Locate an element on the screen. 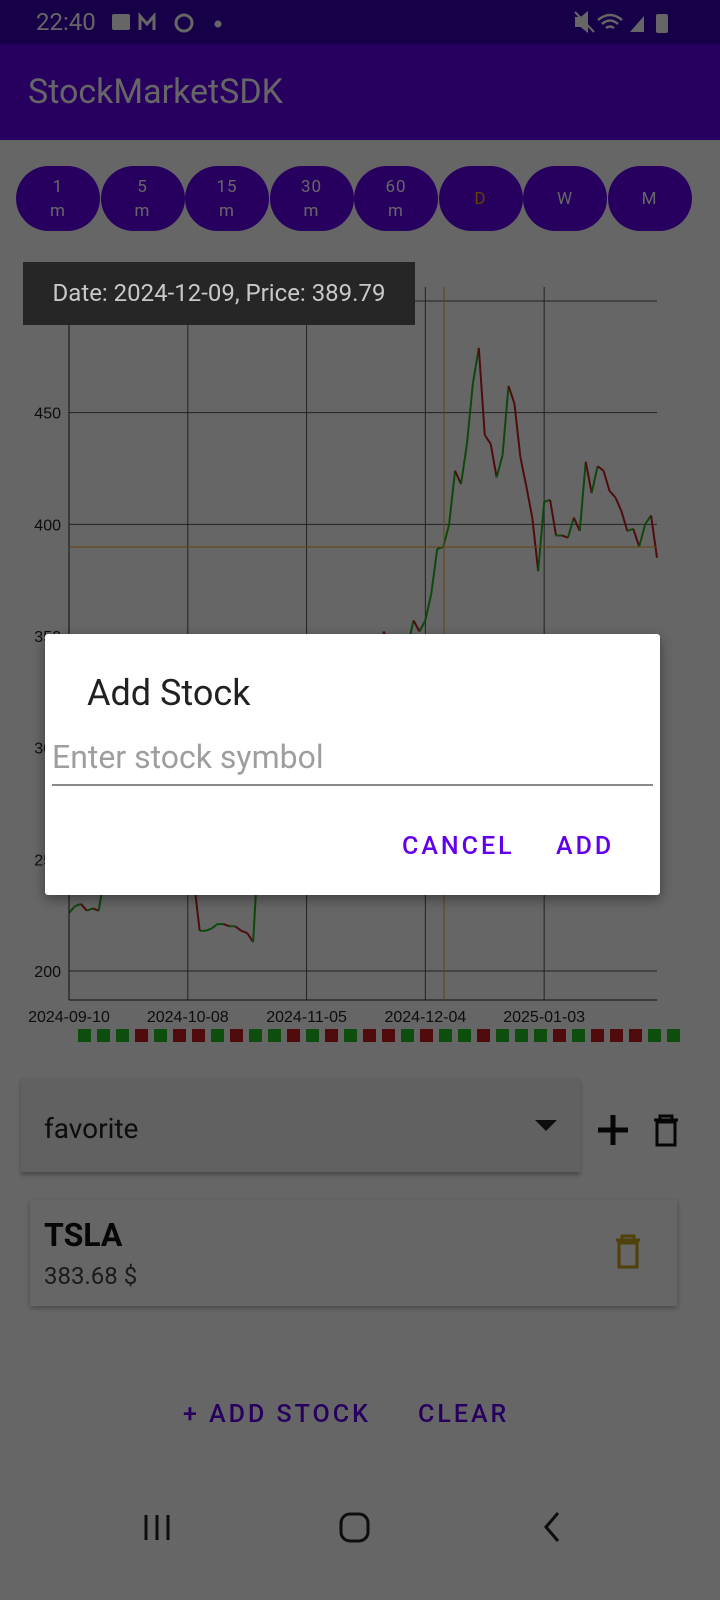 Image resolution: width=720 pixels, height=1600 pixels. input-placeholder: Enter stock symbol is located at coordinates (188, 757).